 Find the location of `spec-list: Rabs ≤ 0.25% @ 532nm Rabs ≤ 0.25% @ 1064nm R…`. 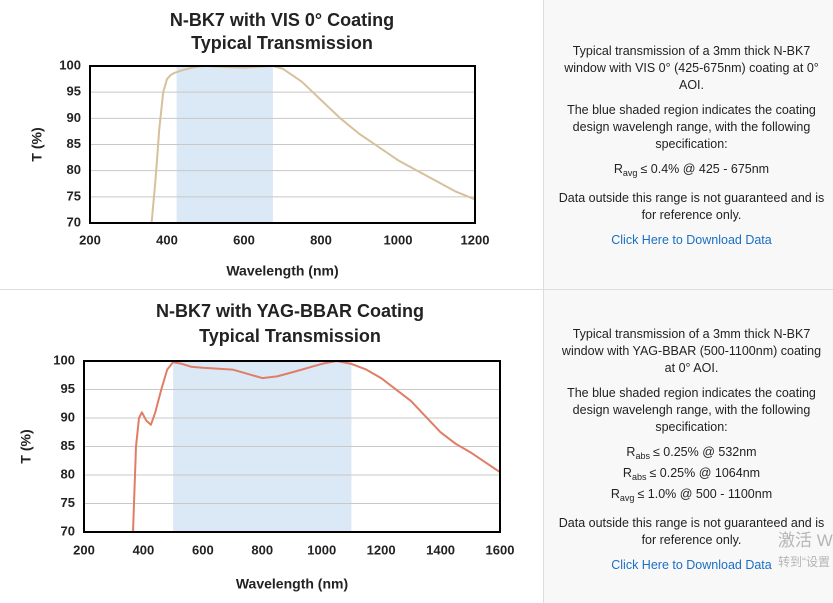

spec-list: Rabs ≤ 0.25% @ 532nm Rabs ≤ 0.25% @ 1064nm R… is located at coordinates (691, 475).